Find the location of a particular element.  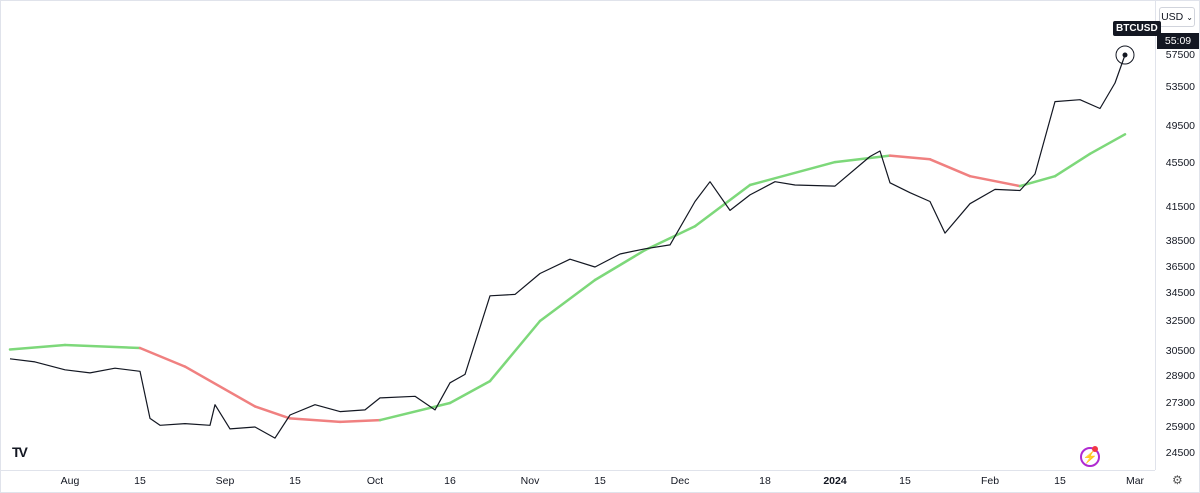

y-tick-label: 32500 is located at coordinates (1180, 321).